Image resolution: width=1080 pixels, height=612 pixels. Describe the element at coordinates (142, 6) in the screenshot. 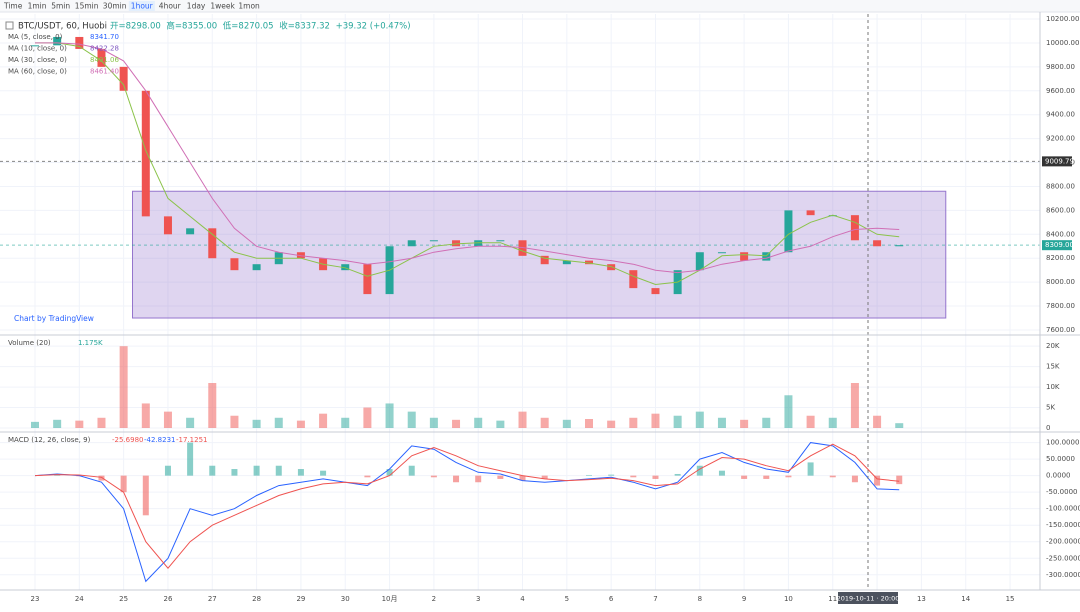

I see `interval-button: 1hour` at that location.